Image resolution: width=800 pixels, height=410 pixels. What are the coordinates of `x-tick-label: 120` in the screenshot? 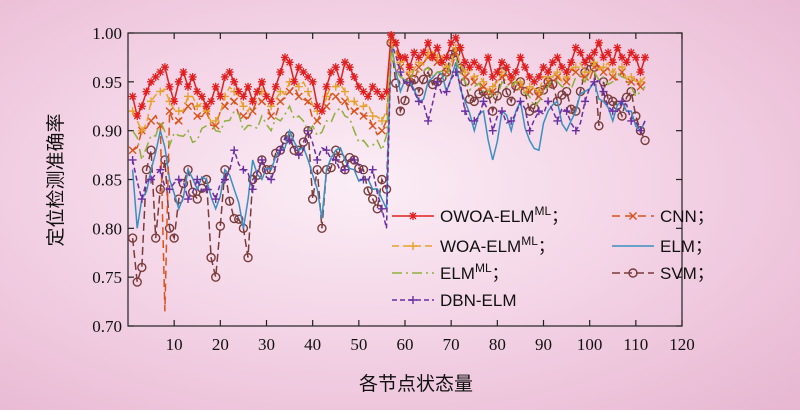 It's located at (682, 344).